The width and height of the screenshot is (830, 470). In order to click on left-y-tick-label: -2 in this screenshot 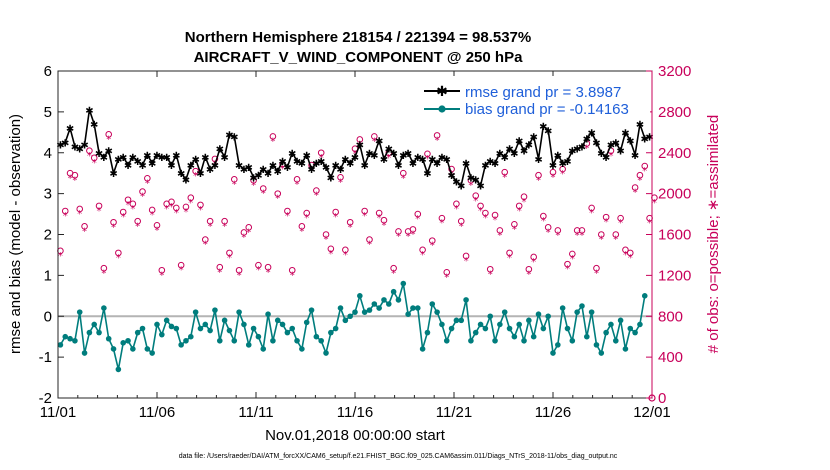, I will do `click(45, 398)`.